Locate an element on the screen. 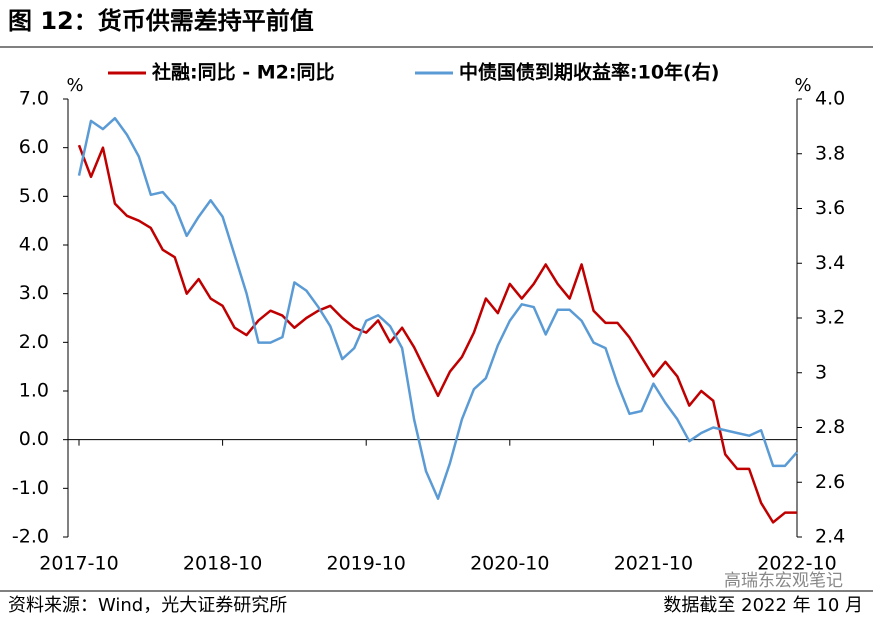 This screenshot has width=873, height=622. source: 资料来源：Wind，光大证券研究所 is located at coordinates (147, 605).